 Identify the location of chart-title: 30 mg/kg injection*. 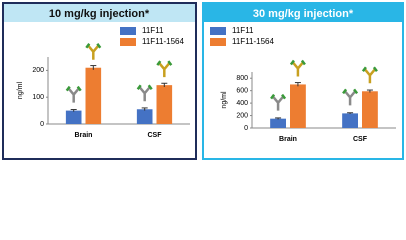
(303, 14).